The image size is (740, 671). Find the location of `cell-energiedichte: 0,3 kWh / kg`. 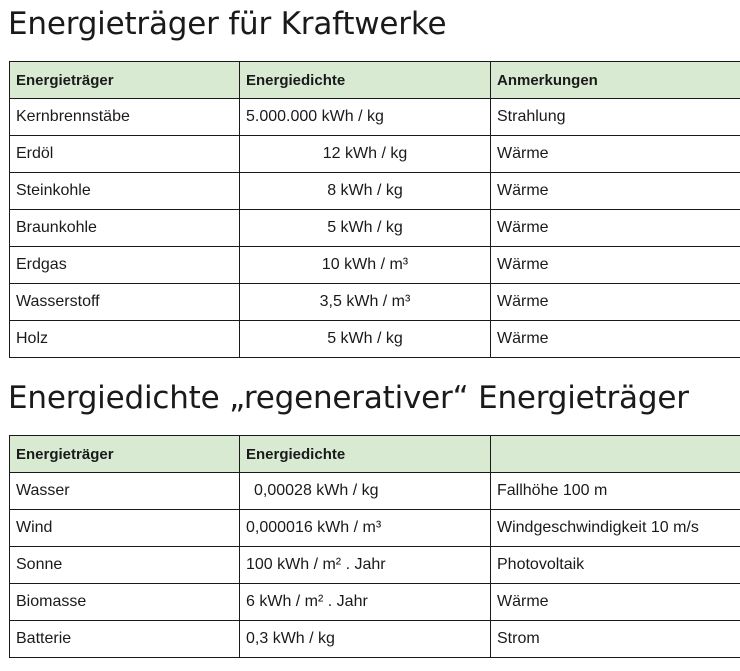

cell-energiedichte: 0,3 kWh / kg is located at coordinates (365, 639).